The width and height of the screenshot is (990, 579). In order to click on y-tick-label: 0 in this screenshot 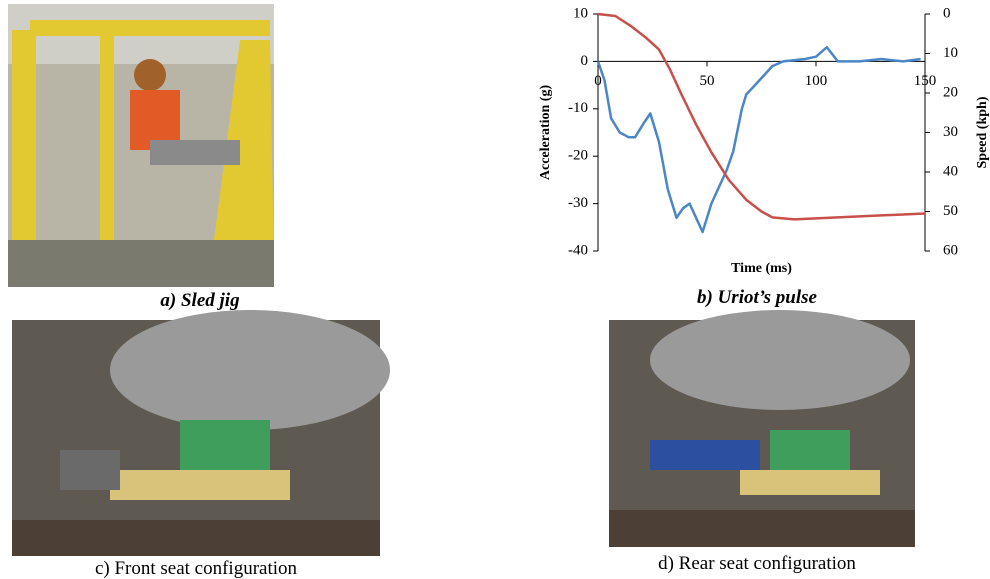, I will do `click(585, 61)`.